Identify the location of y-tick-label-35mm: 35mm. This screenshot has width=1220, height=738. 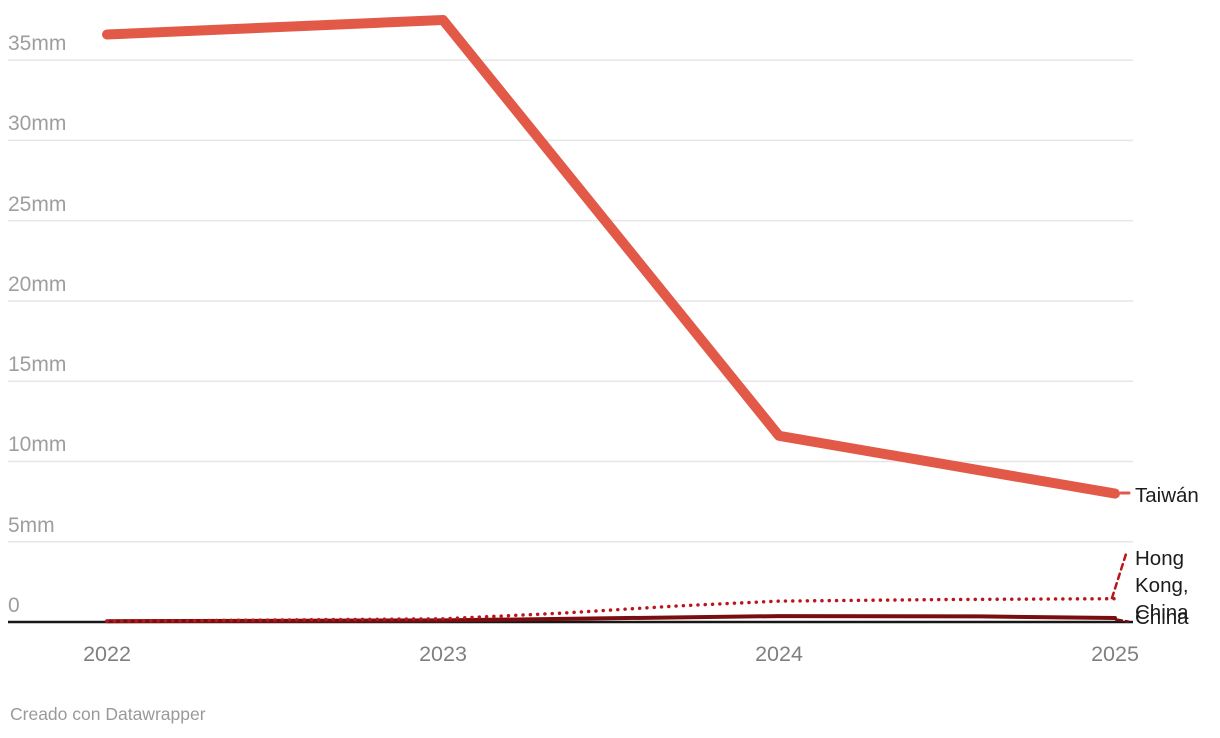
(37, 44).